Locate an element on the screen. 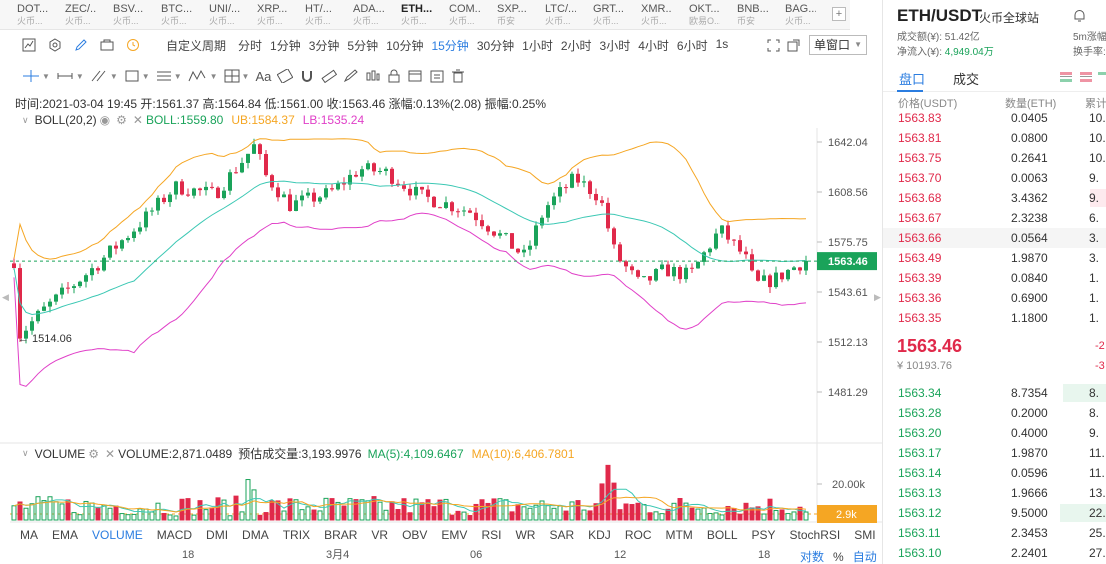 This screenshot has height=564, width=1106. pencil-icon is located at coordinates (81, 45).